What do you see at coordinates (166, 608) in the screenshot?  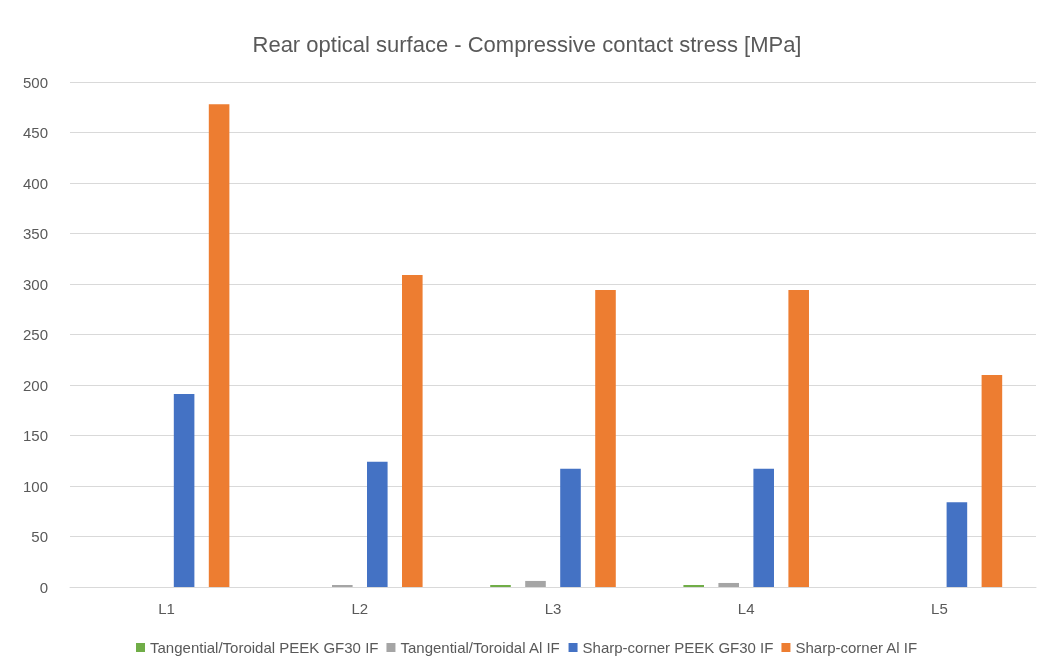 I see `x-tick-label: L1` at bounding box center [166, 608].